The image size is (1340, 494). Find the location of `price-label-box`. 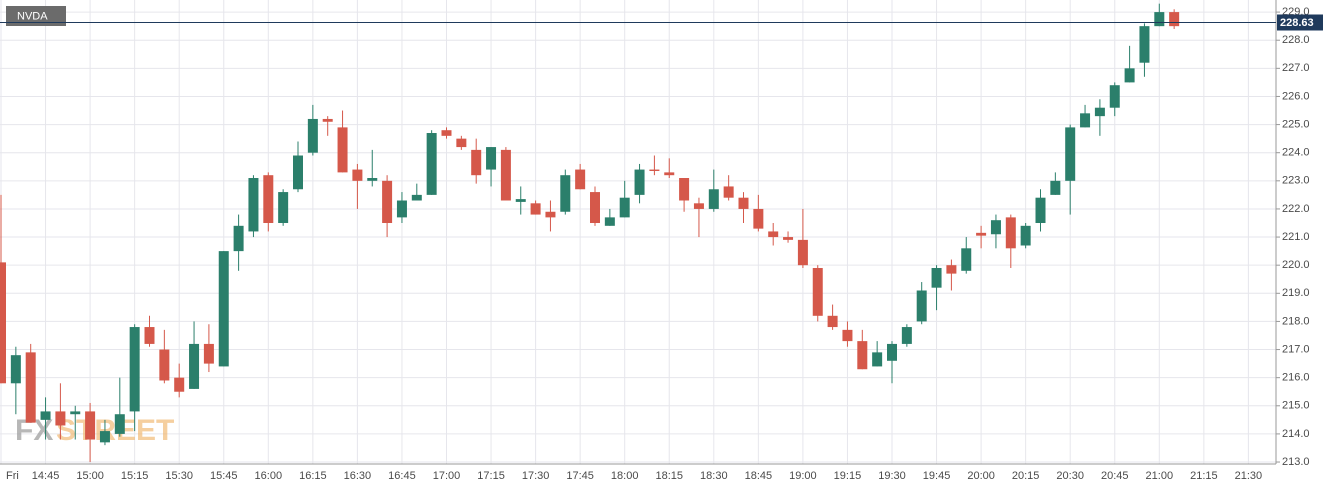

price-label-box is located at coordinates (1300, 22).